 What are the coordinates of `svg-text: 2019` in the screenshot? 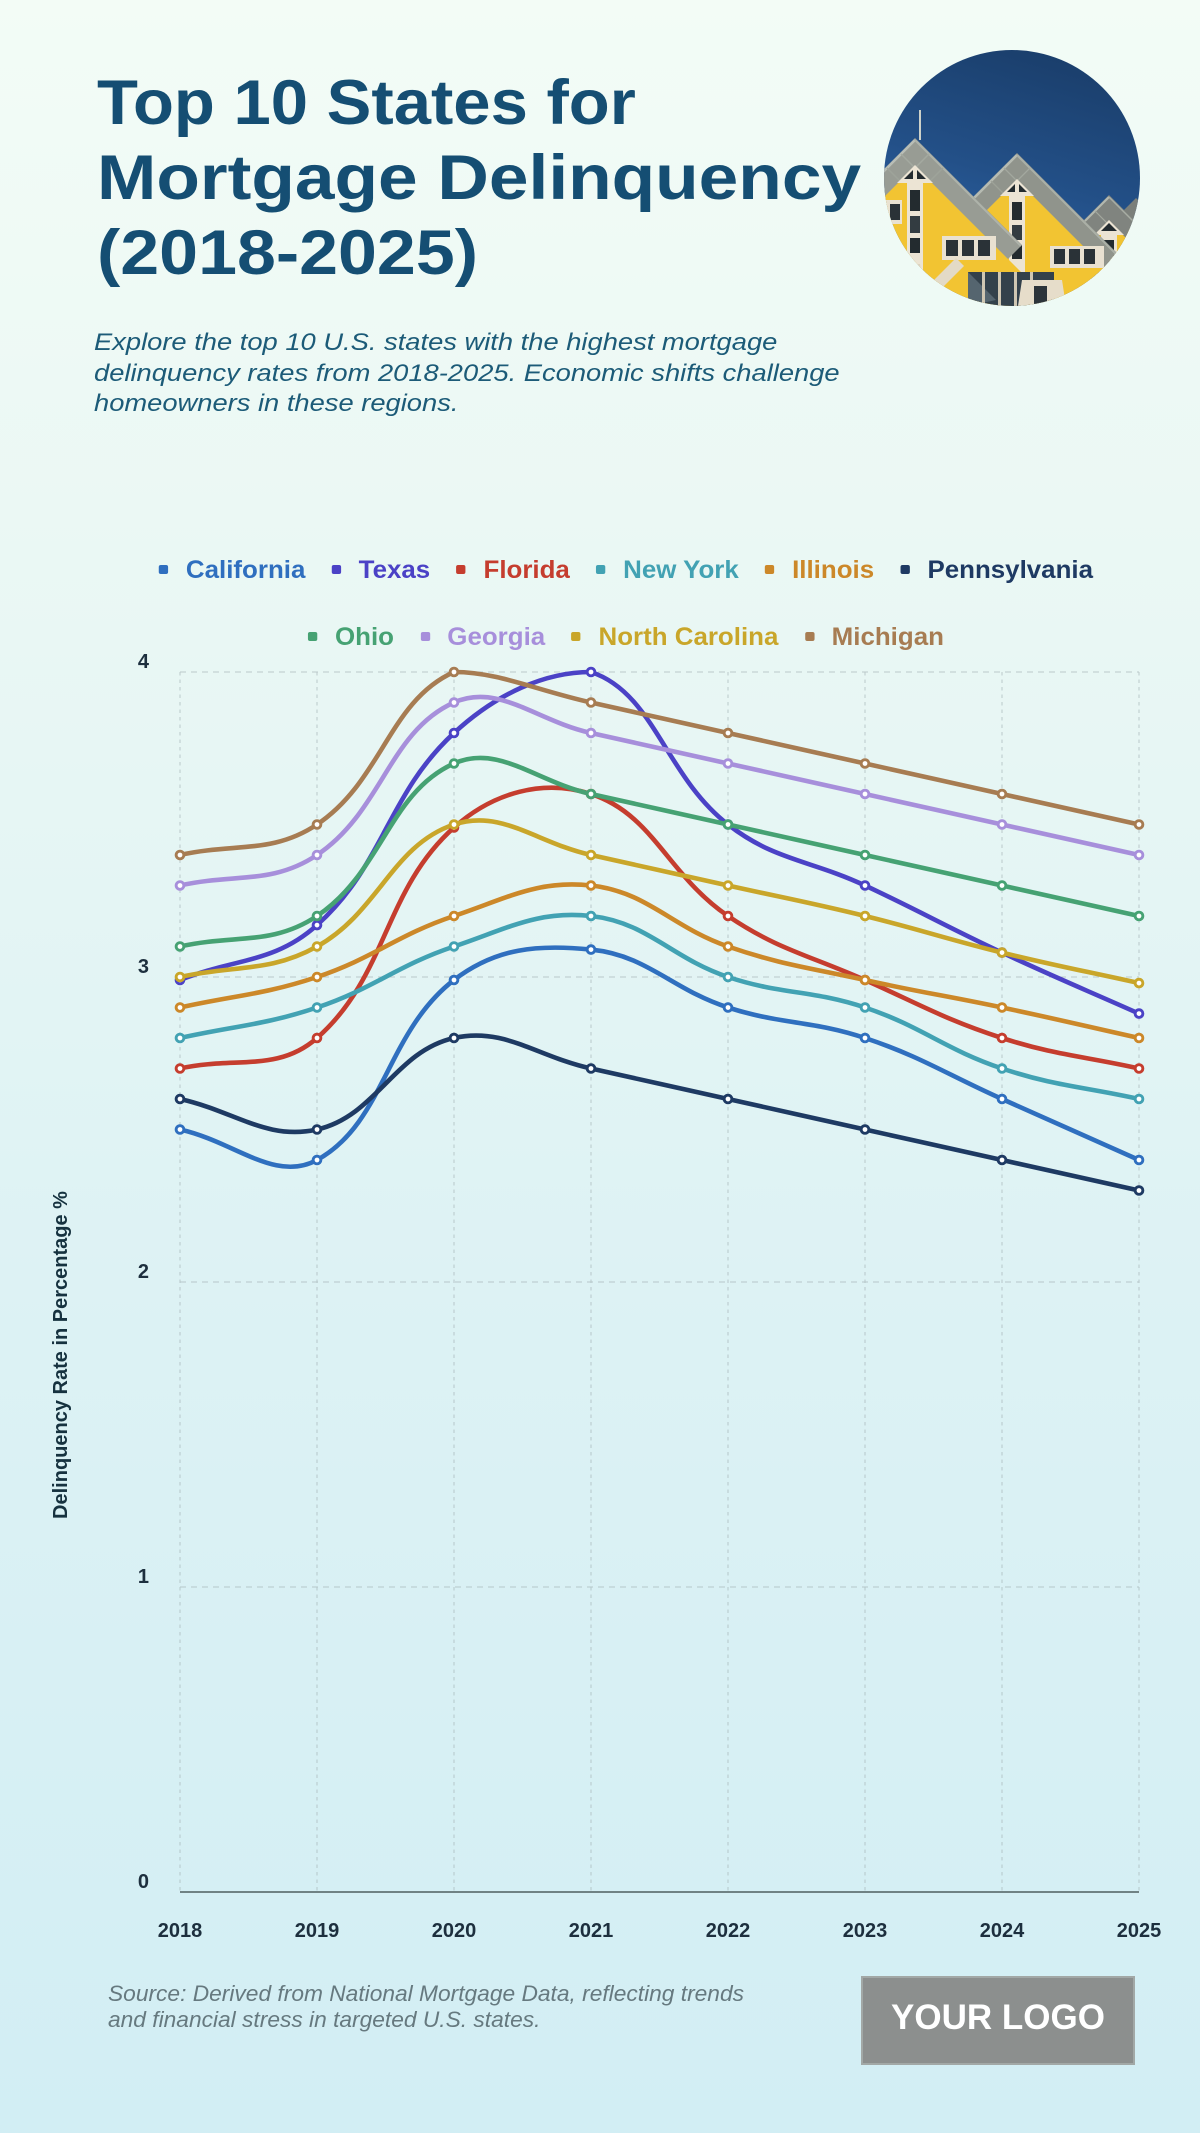 It's located at (317, 1931).